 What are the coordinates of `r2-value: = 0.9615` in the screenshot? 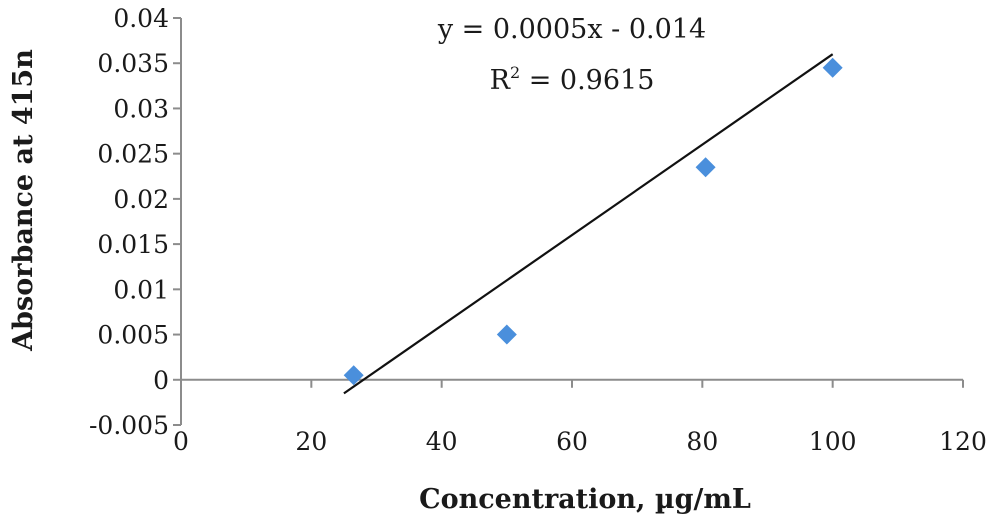 It's located at (587, 80).